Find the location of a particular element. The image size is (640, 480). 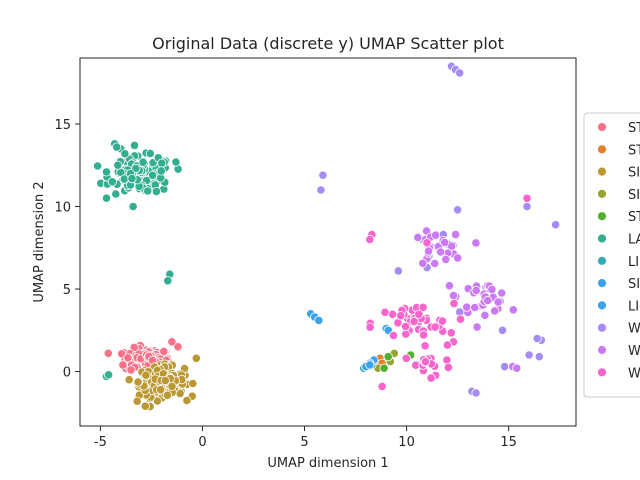

legend-label: SI is located at coordinates (634, 195).